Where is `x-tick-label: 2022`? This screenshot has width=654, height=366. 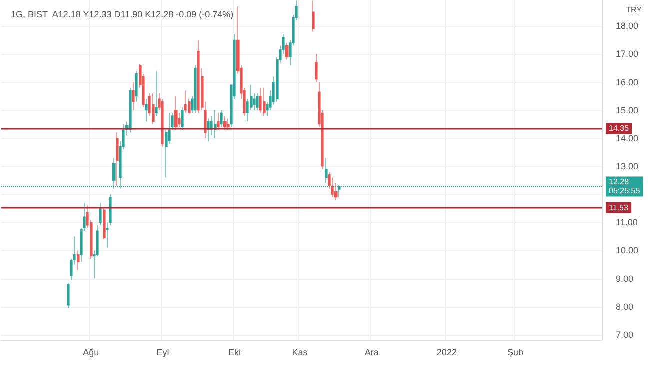
x-tick-label: 2022 is located at coordinates (446, 353).